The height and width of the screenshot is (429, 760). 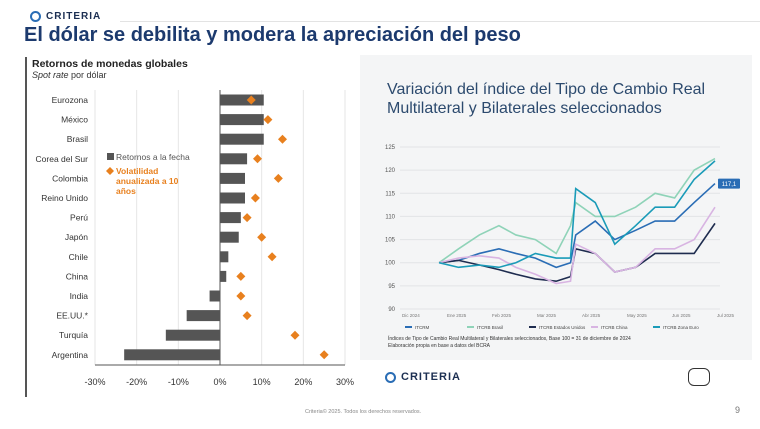 I want to click on category-label: Reino Unido, so click(x=64, y=198).